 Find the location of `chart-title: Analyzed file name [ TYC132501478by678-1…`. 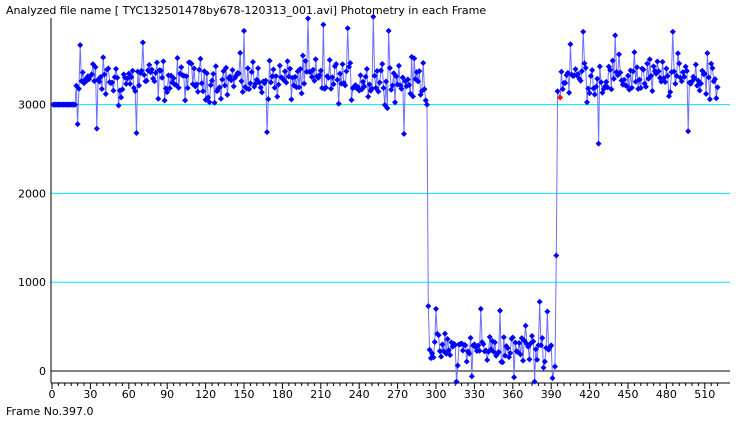

chart-title: Analyzed file name [ TYC132501478by678-1… is located at coordinates (246, 10).